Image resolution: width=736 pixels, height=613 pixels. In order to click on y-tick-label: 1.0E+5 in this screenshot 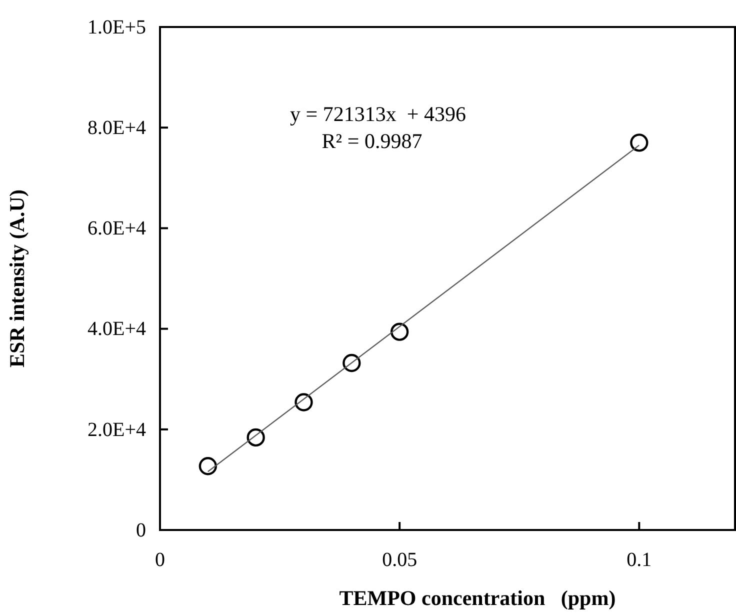, I will do `click(117, 27)`.